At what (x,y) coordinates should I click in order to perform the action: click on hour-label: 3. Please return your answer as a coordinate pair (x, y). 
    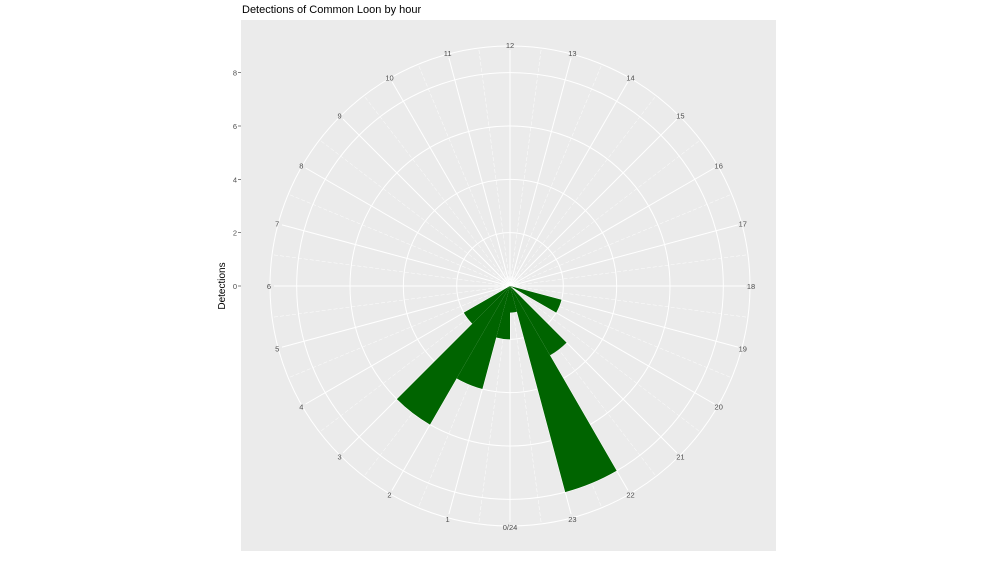
    Looking at the image, I should click on (340, 456).